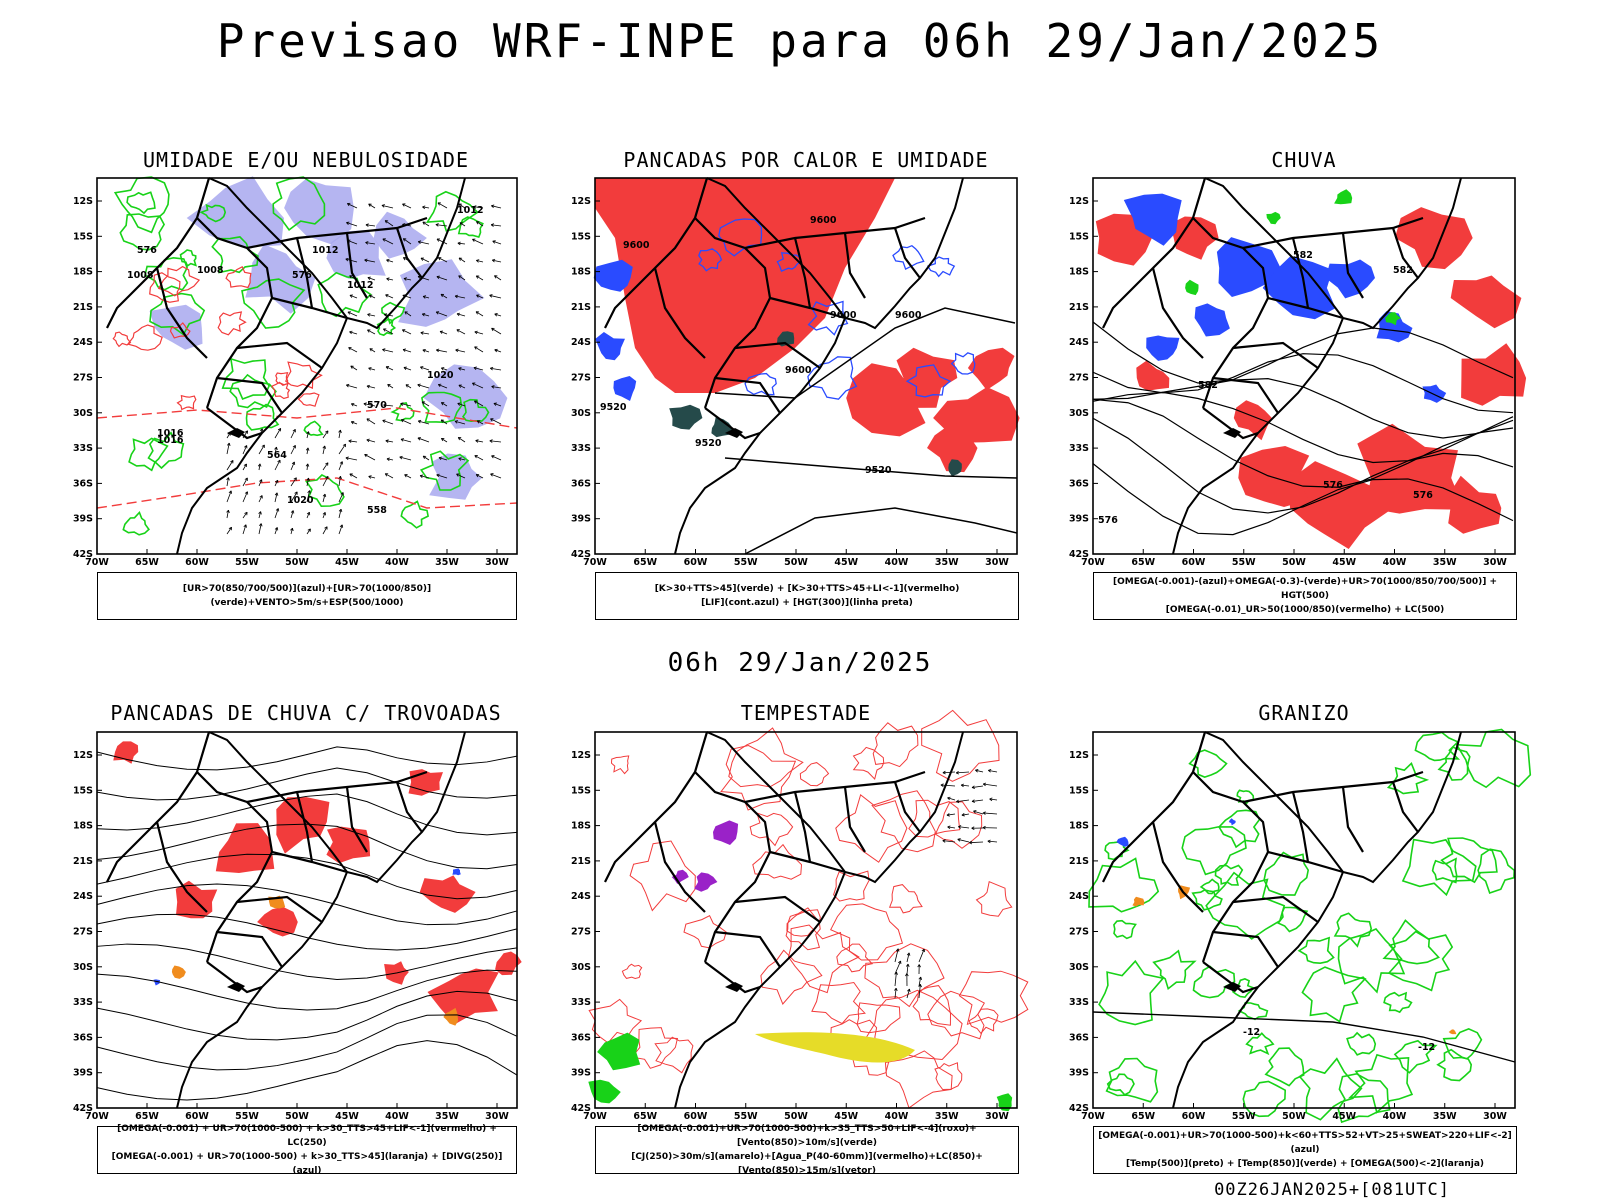 This screenshot has height=1200, width=1600. Describe the element at coordinates (1426, 1047) in the screenshot. I see `contour-label: -12` at that location.